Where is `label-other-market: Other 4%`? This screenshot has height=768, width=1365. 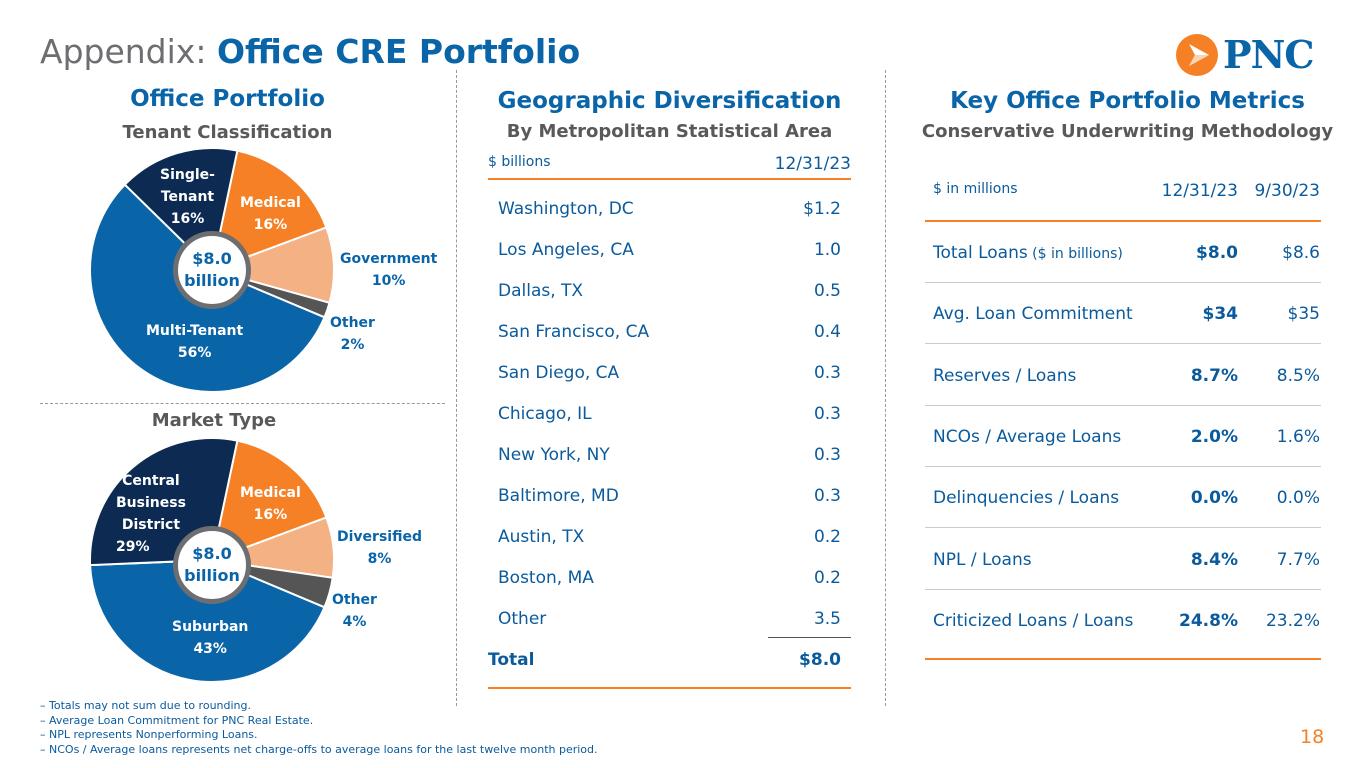
label-other-market: Other 4% is located at coordinates (354, 611).